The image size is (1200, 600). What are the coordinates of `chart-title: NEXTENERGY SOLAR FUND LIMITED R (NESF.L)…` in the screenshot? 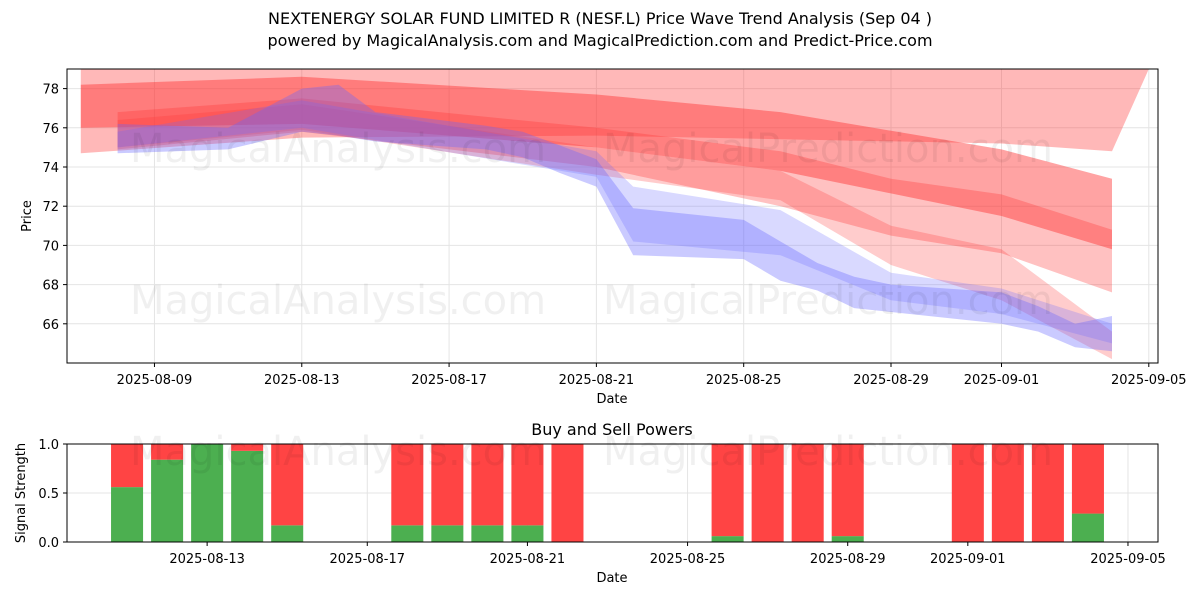 It's located at (600, 18).